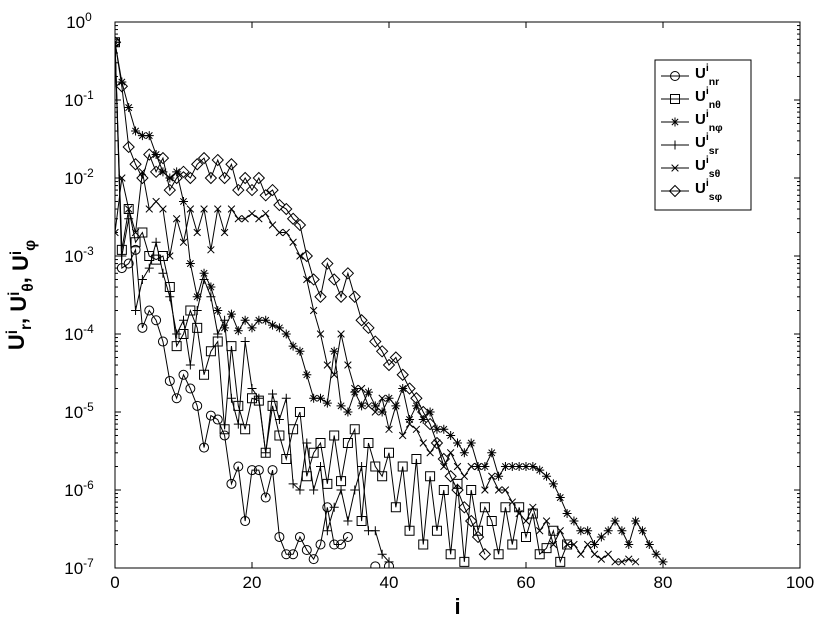  What do you see at coordinates (79, 177) in the screenshot?
I see `y-tick-label: 10-2` at bounding box center [79, 177].